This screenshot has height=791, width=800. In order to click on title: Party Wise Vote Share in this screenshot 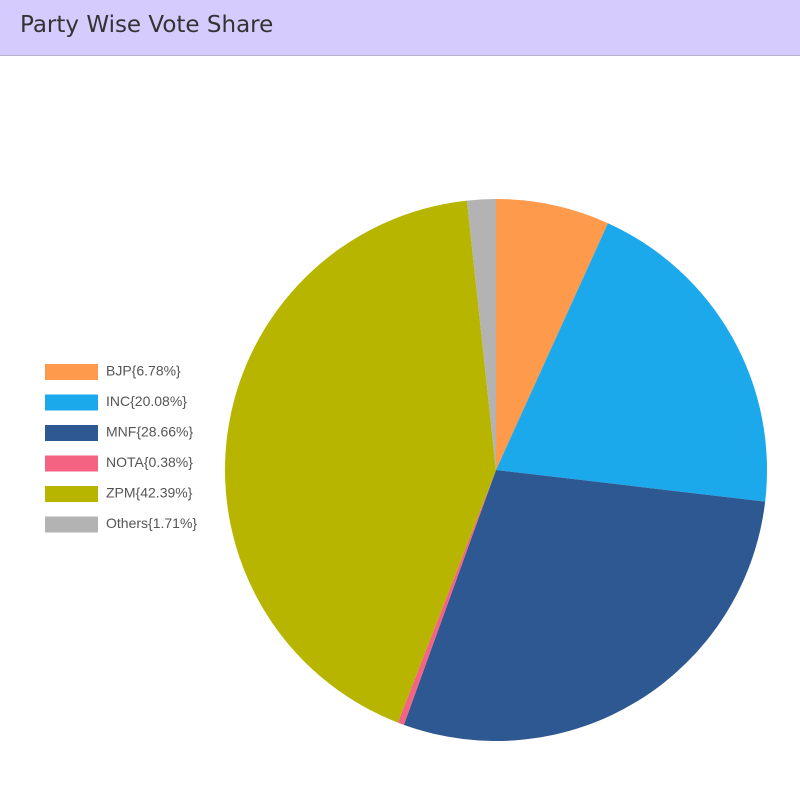, I will do `click(147, 25)`.